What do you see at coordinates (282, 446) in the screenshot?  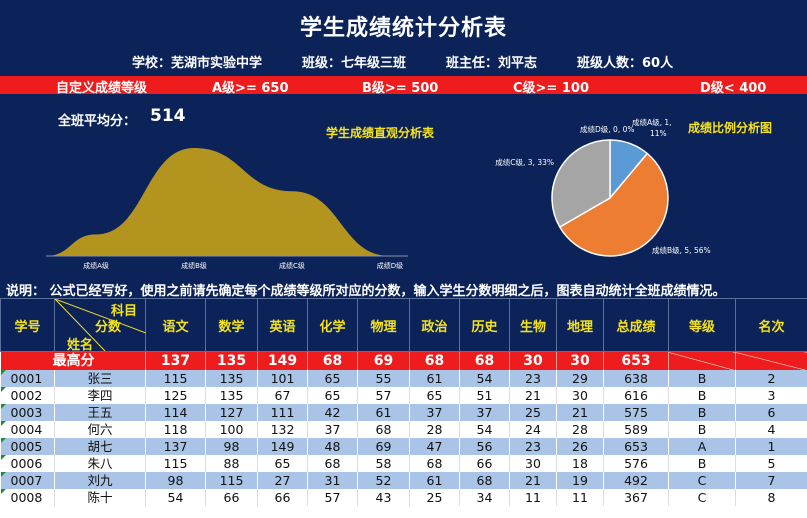 I see `score-cell: 149` at bounding box center [282, 446].